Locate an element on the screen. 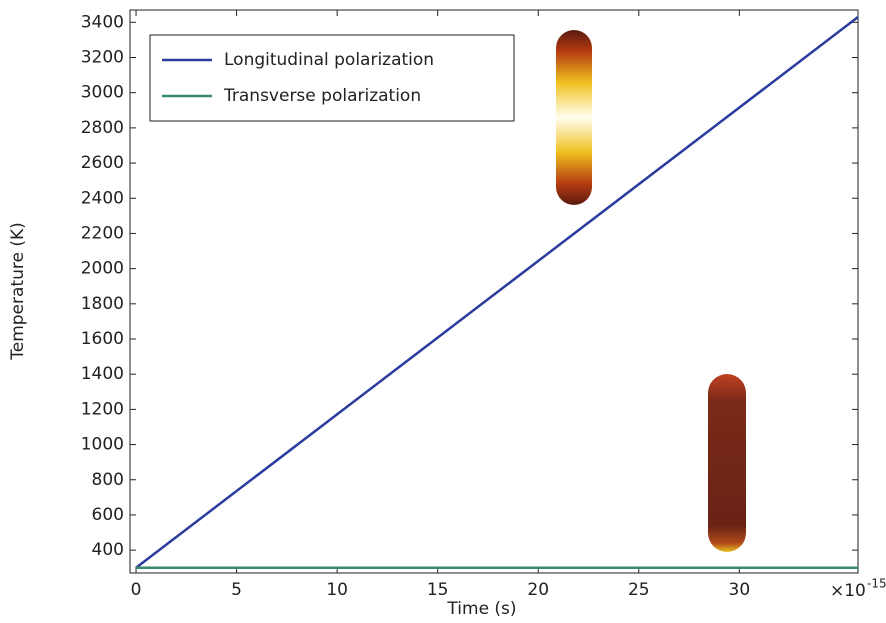 Image resolution: width=886 pixels, height=623 pixels. y-tick-label: 2600 is located at coordinates (102, 163).